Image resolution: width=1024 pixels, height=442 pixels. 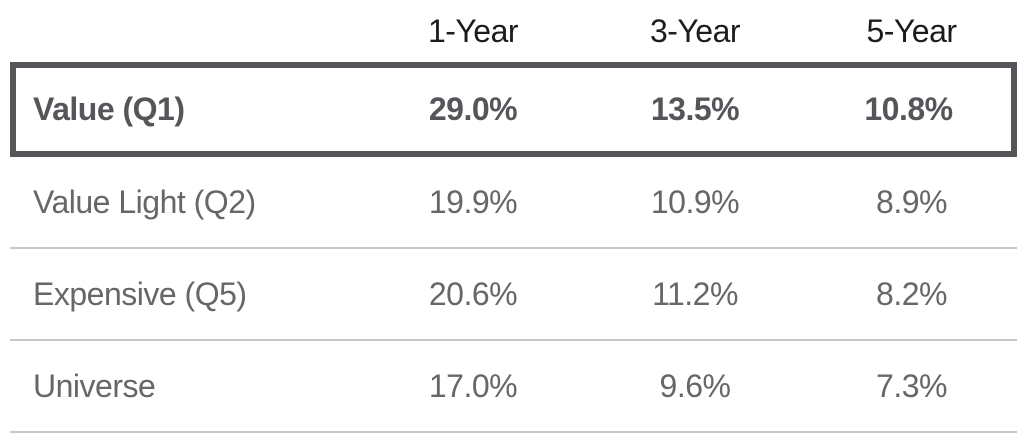 What do you see at coordinates (695, 293) in the screenshot?
I see `cell-value-3-year: 11.2%` at bounding box center [695, 293].